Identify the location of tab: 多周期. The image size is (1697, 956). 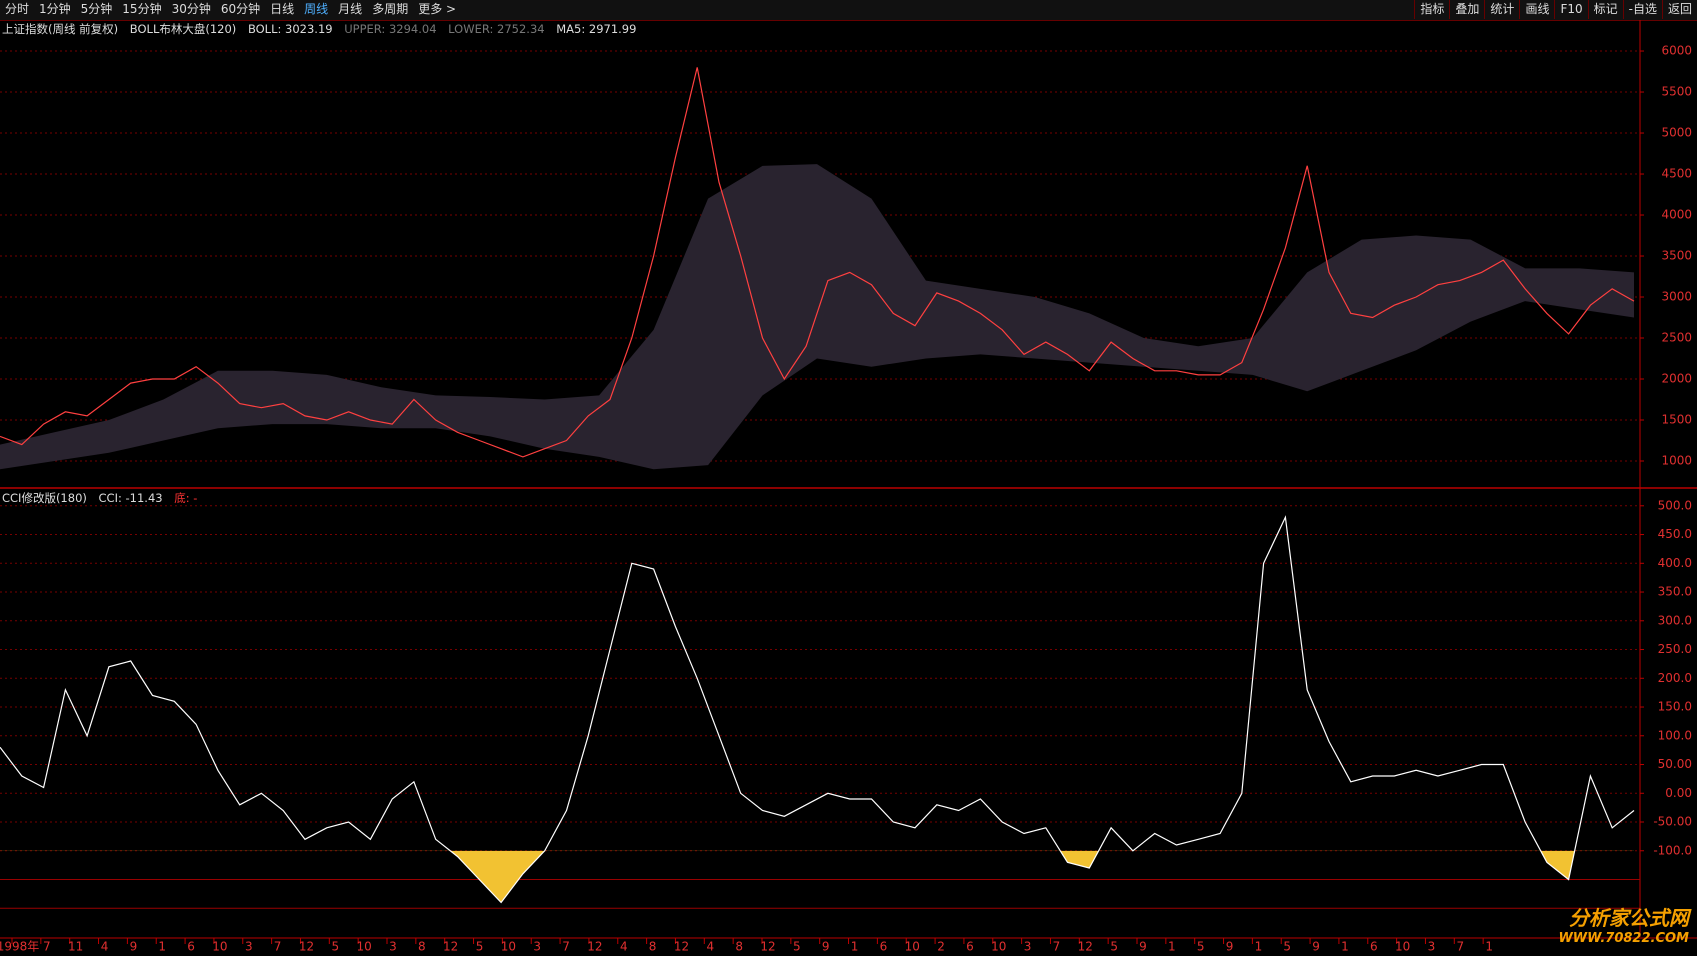
(390, 9).